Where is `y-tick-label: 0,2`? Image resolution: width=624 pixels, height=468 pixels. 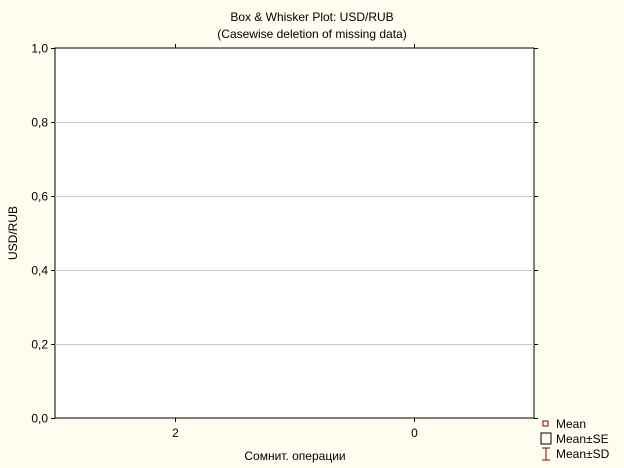
y-tick-label: 0,2 is located at coordinates (39, 345).